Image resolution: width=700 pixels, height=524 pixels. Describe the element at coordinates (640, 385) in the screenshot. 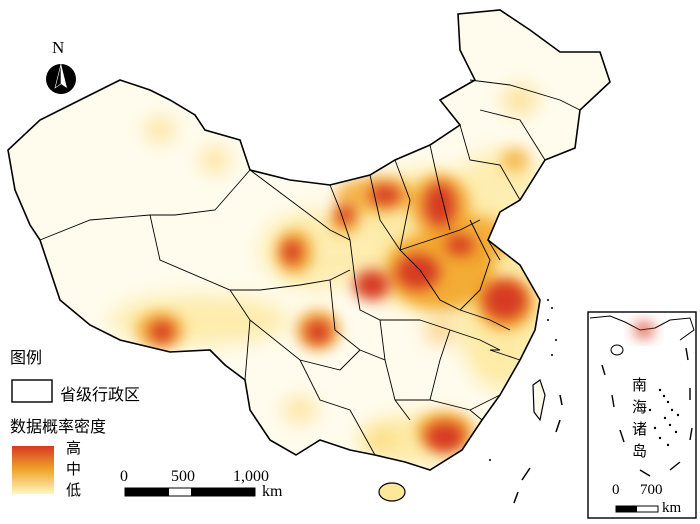

I see `inset-label-1: 南` at that location.